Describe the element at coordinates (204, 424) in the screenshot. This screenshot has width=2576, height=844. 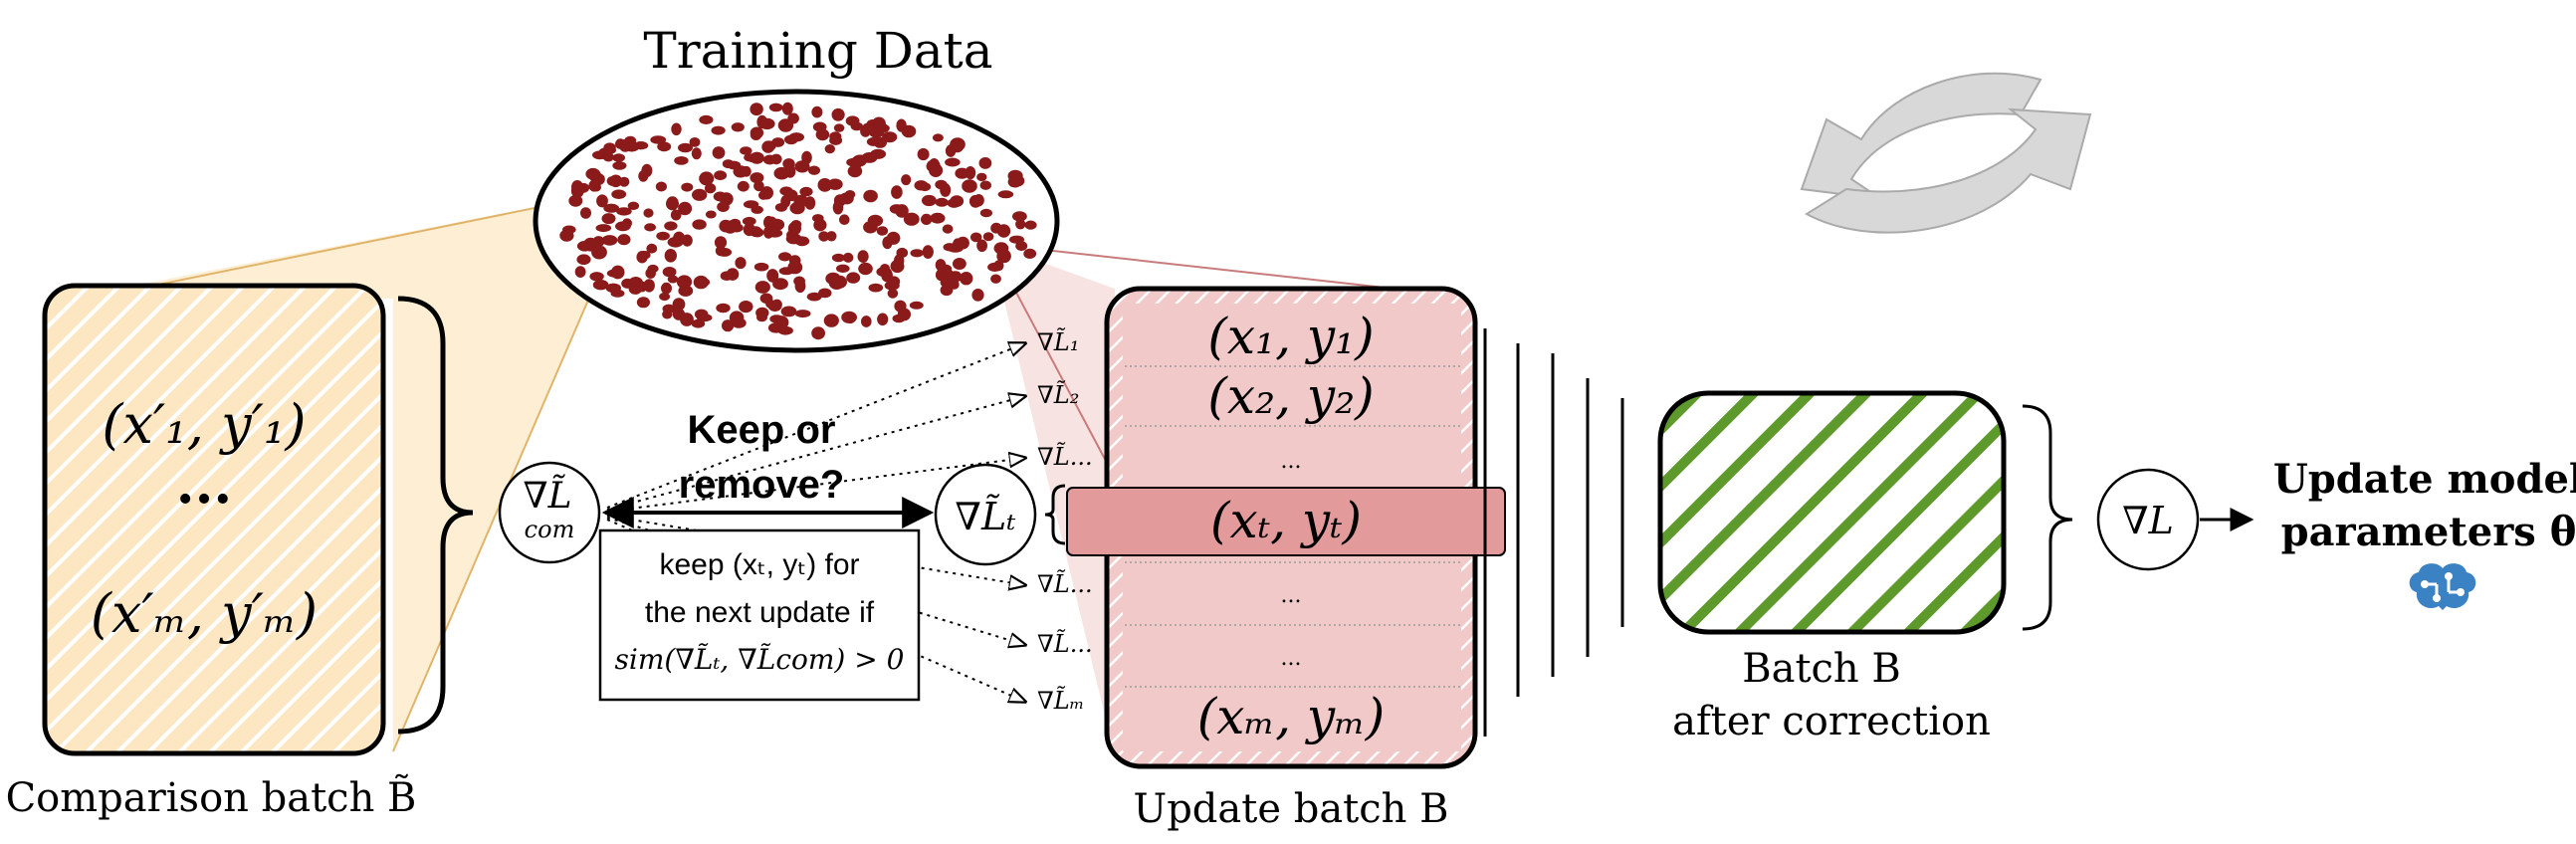
I see `comparison-row-1: (x′₁, y′₁)` at that location.